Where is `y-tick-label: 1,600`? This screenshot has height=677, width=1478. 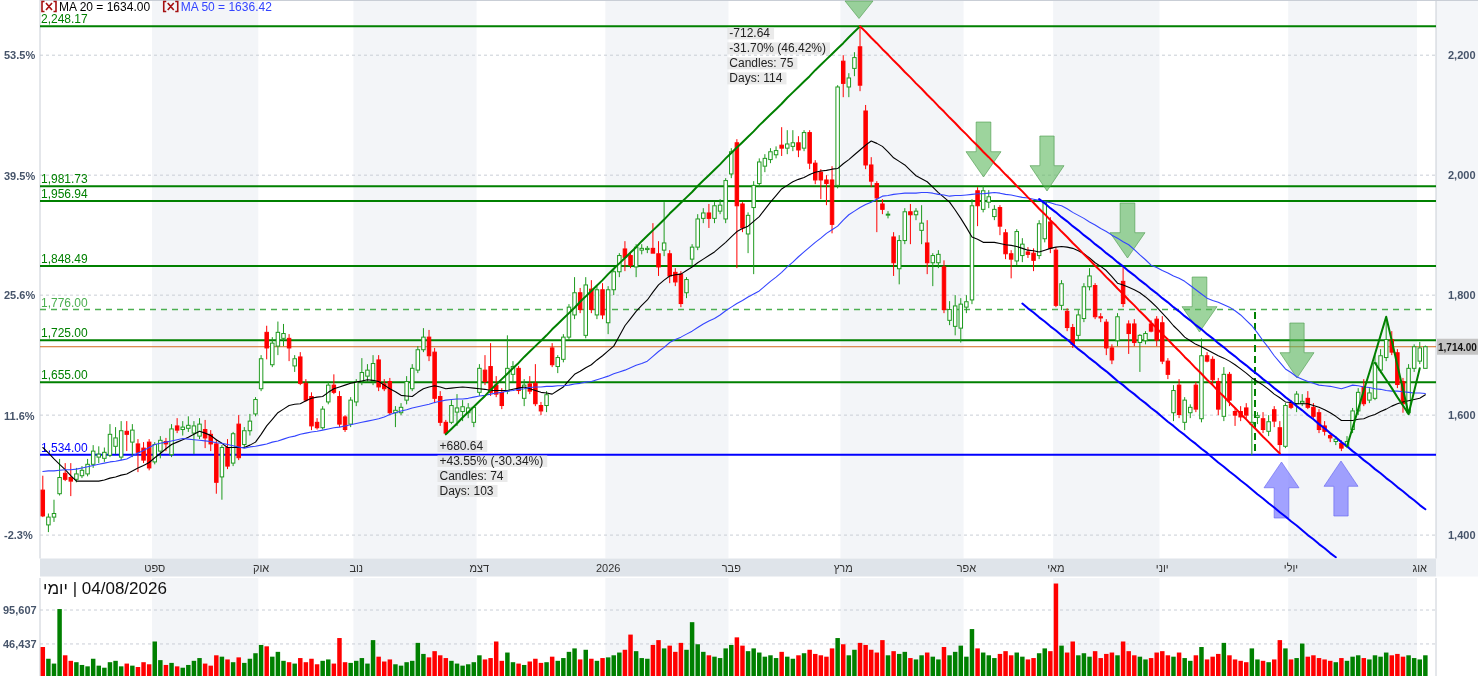
y-tick-label: 1,600 is located at coordinates (1462, 415).